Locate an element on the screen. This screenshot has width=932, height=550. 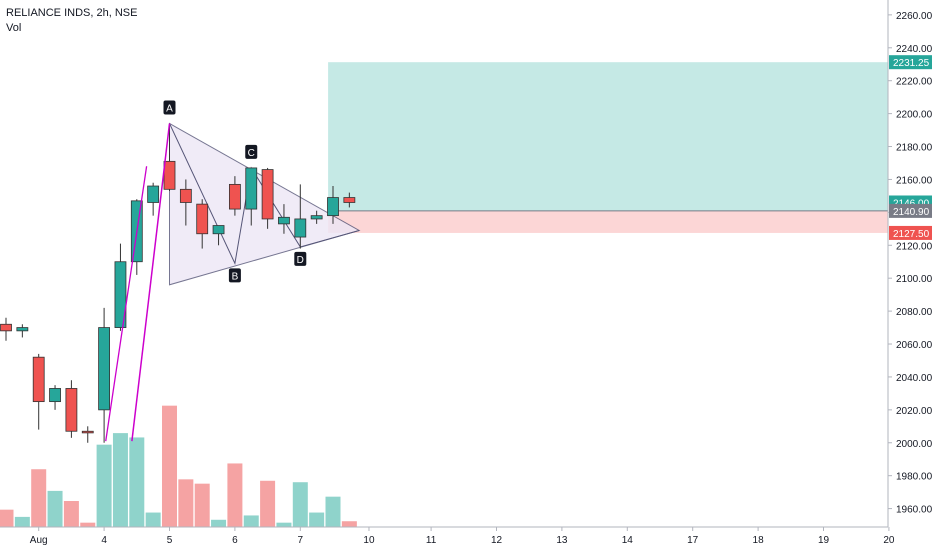
zigzag-line is located at coordinates (138, 282).